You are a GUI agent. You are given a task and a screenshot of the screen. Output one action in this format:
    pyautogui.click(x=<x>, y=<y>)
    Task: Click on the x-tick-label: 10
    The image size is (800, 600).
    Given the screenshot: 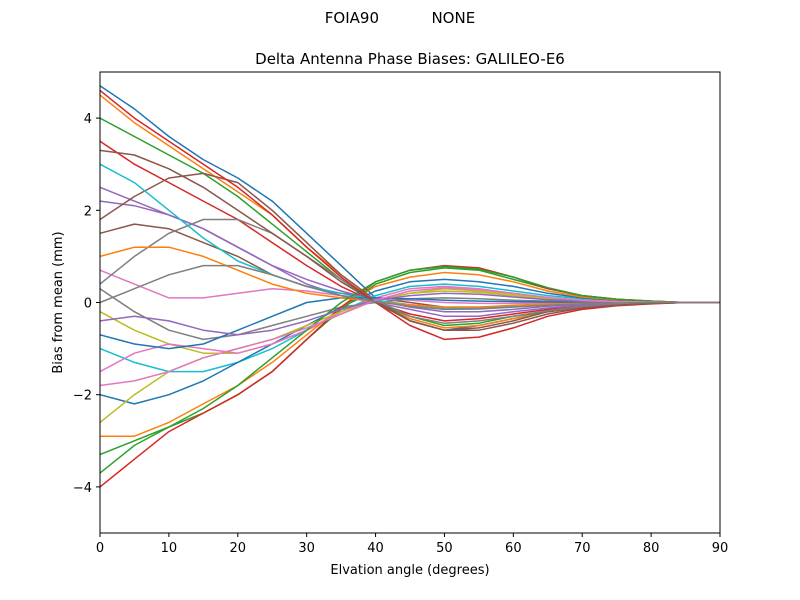 What is the action you would take?
    pyautogui.click(x=169, y=548)
    